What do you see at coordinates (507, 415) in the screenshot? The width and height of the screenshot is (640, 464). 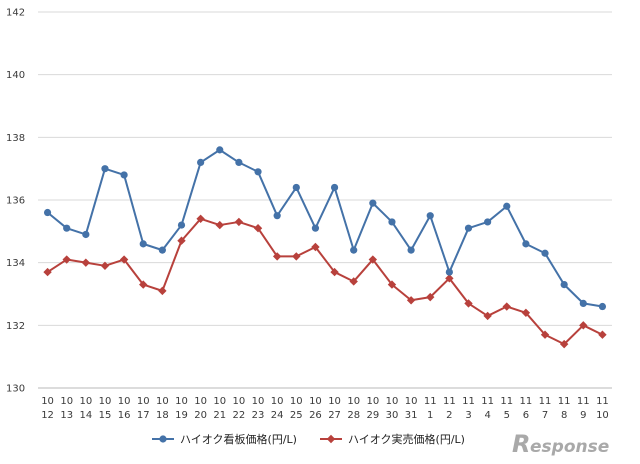 I see `x-tick-day-label: 5` at bounding box center [507, 415].